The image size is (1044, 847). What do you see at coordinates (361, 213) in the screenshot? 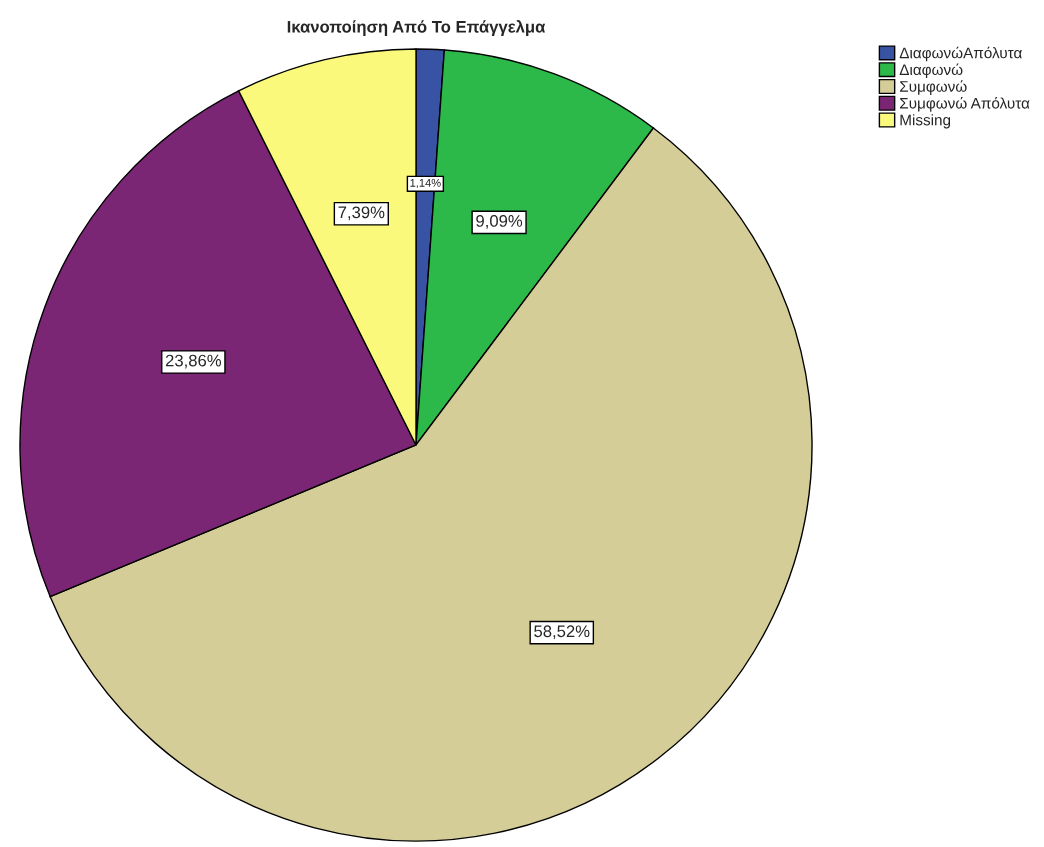
I see `data-label: 7,39%` at bounding box center [361, 213].